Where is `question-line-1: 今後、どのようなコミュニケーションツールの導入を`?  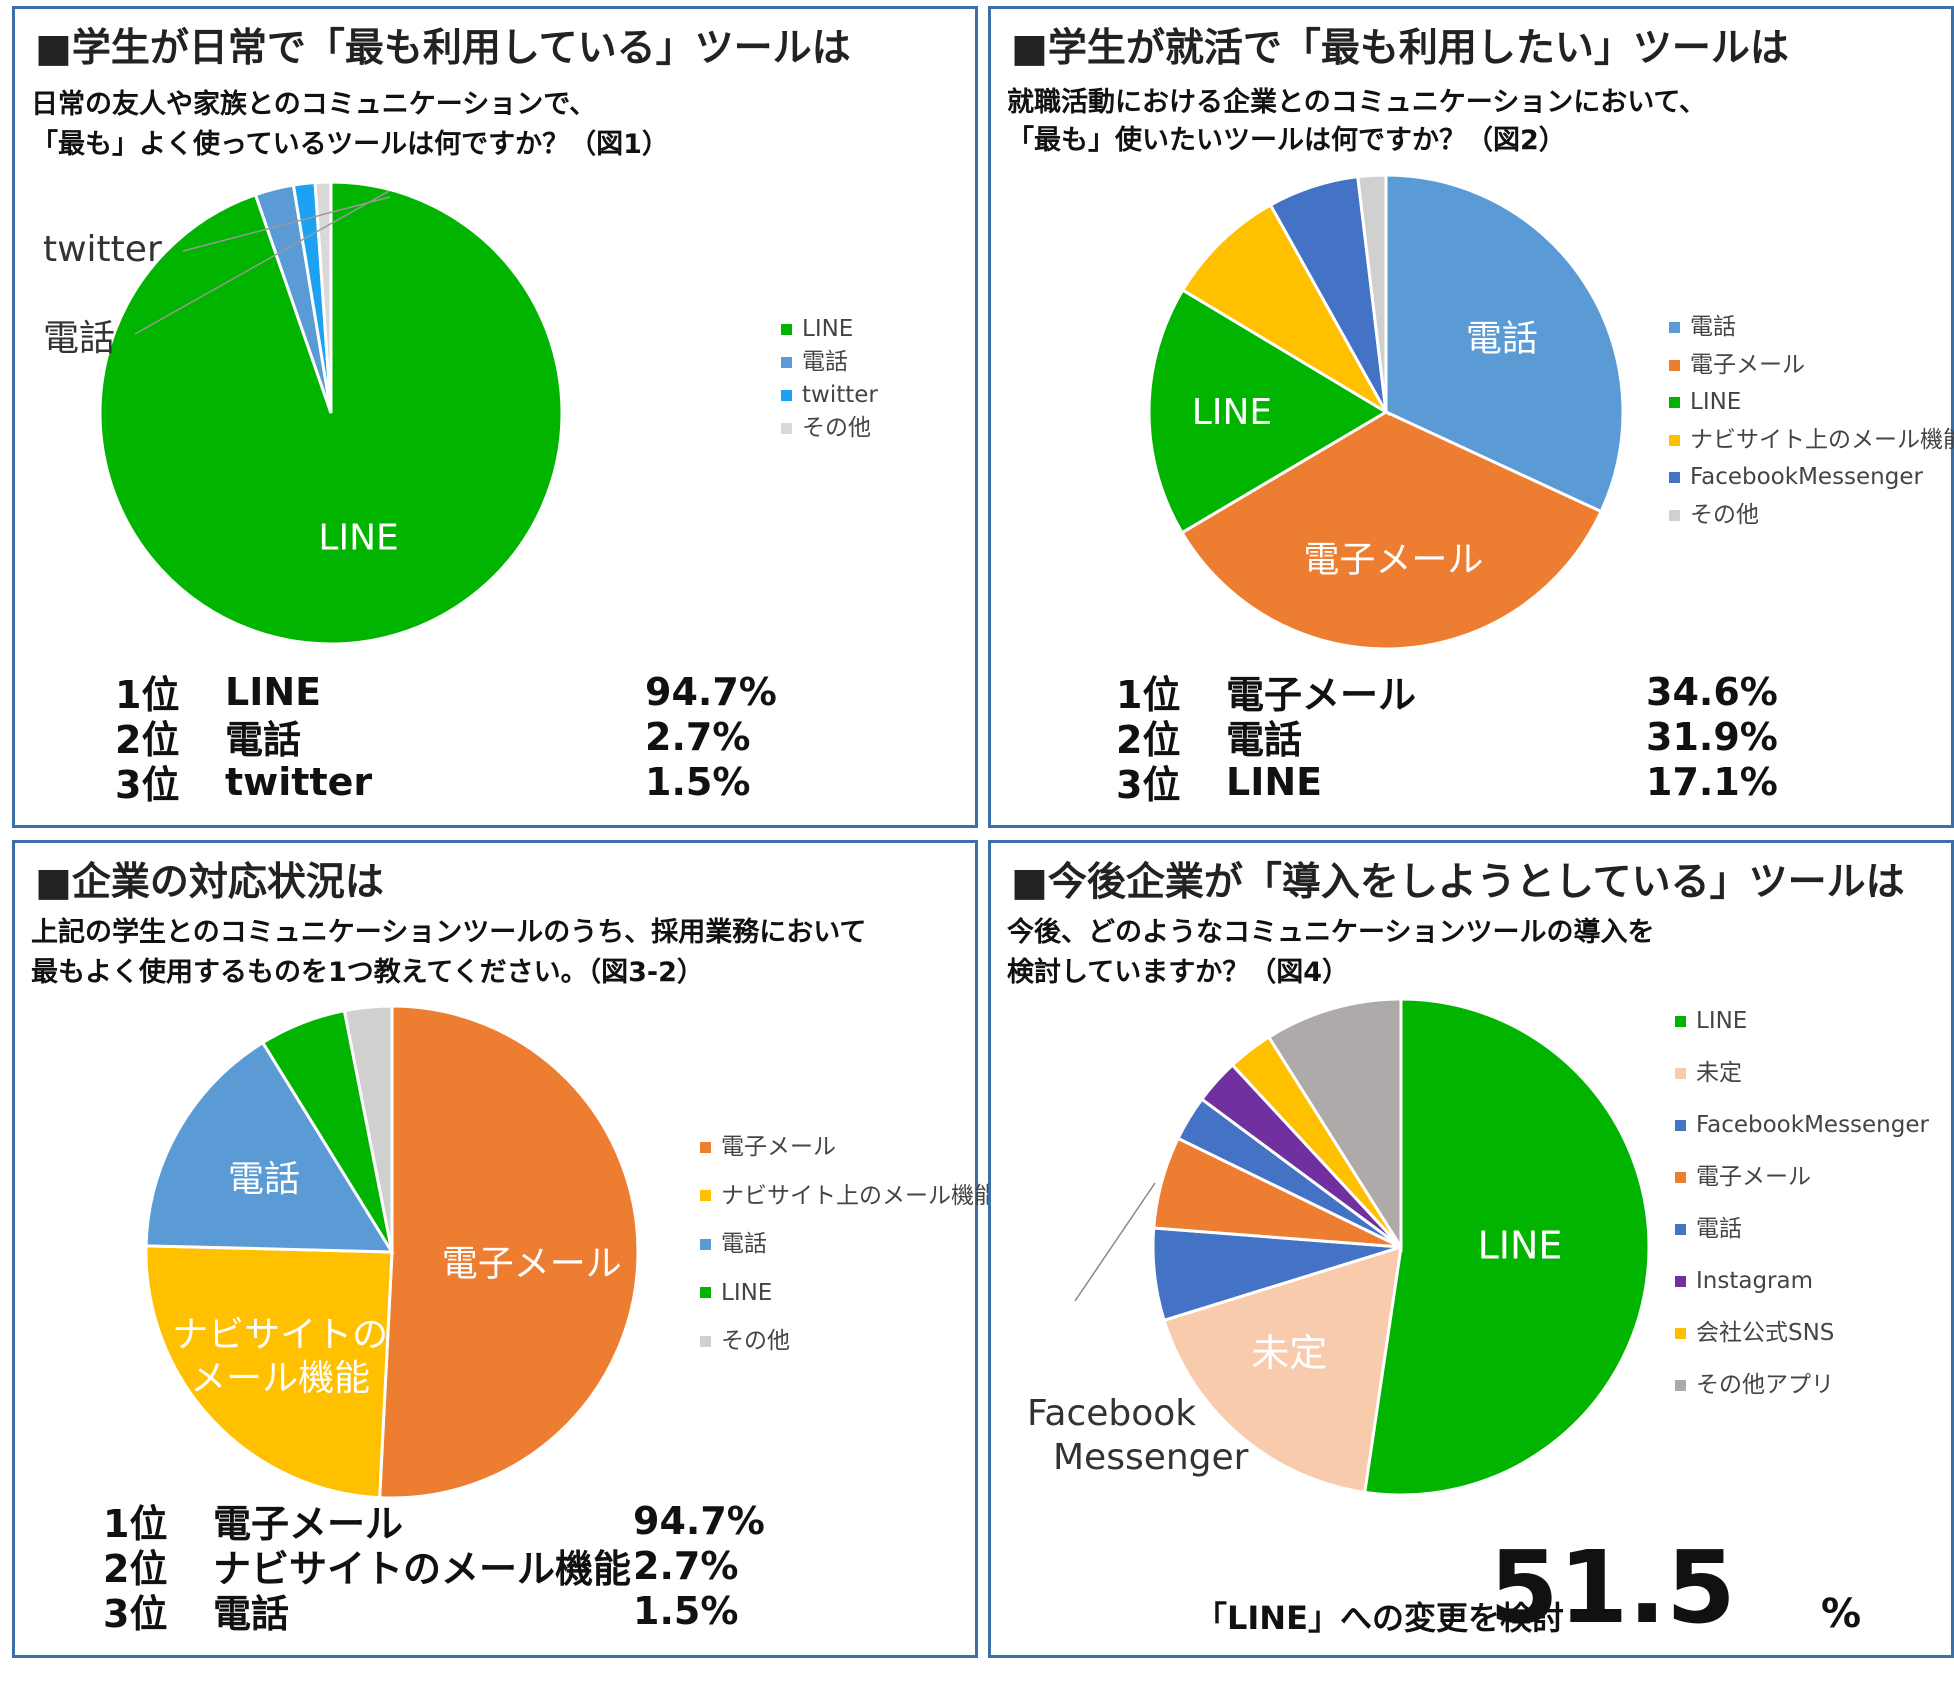 question-line-1: 今後、どのようなコミュニケーションツールの導入を is located at coordinates (1331, 932).